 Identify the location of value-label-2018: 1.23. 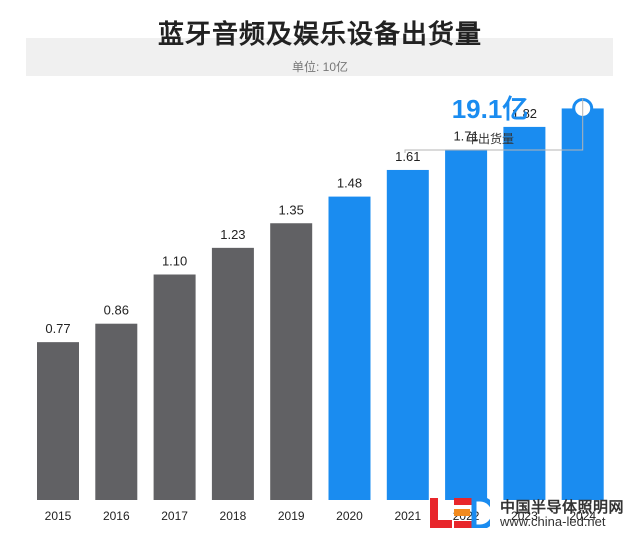
(232, 234).